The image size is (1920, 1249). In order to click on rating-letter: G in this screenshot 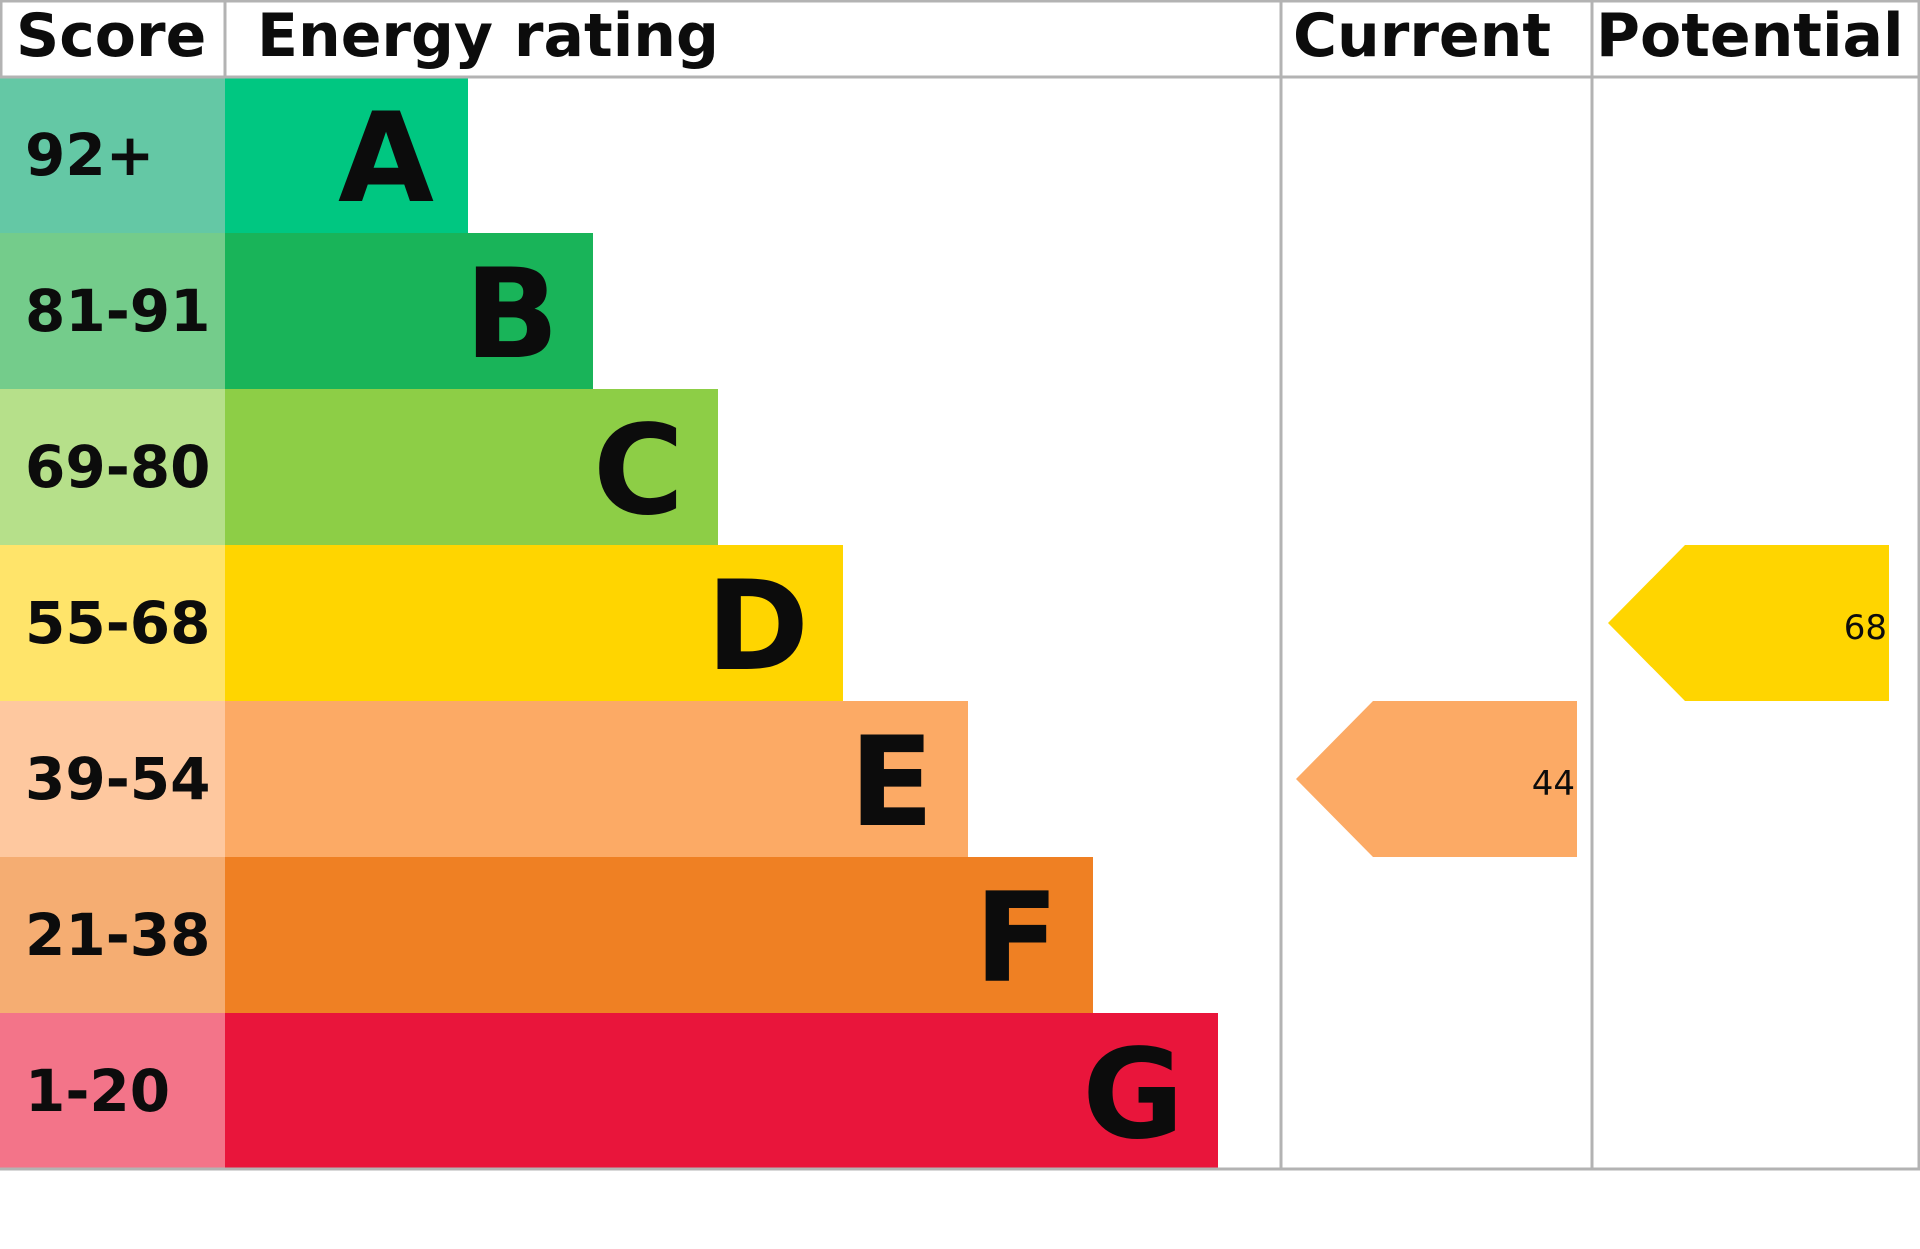, I will do `click(1133, 1095)`.